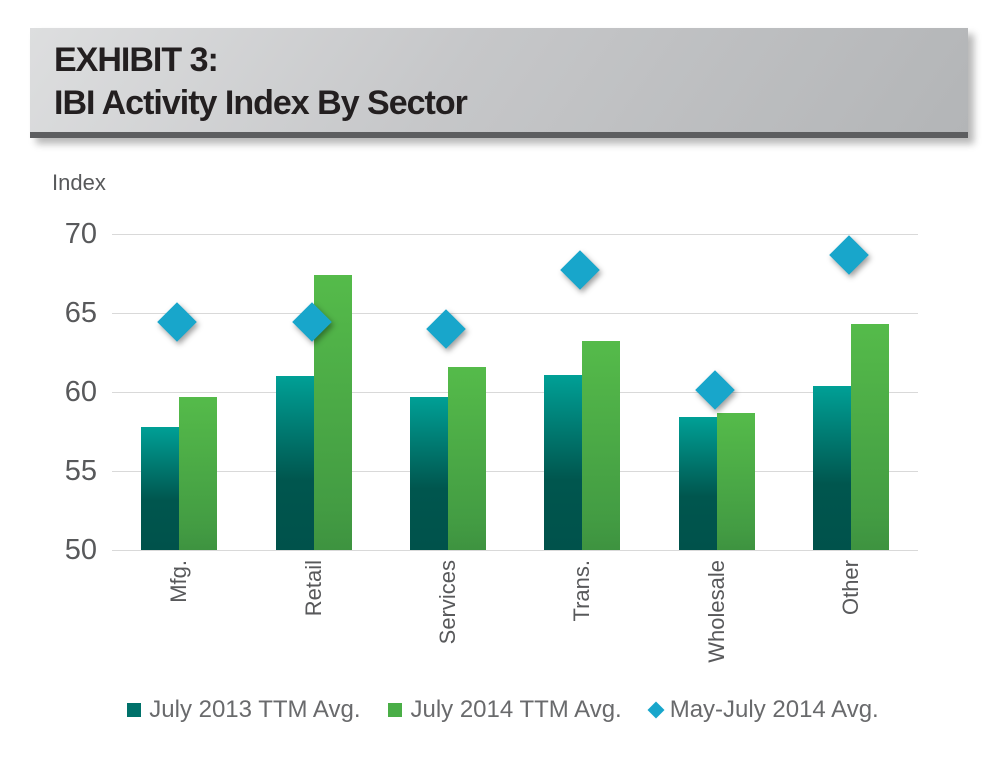  What do you see at coordinates (198, 473) in the screenshot?
I see `bar-july-2014-ttm-avg--mfg` at bounding box center [198, 473].